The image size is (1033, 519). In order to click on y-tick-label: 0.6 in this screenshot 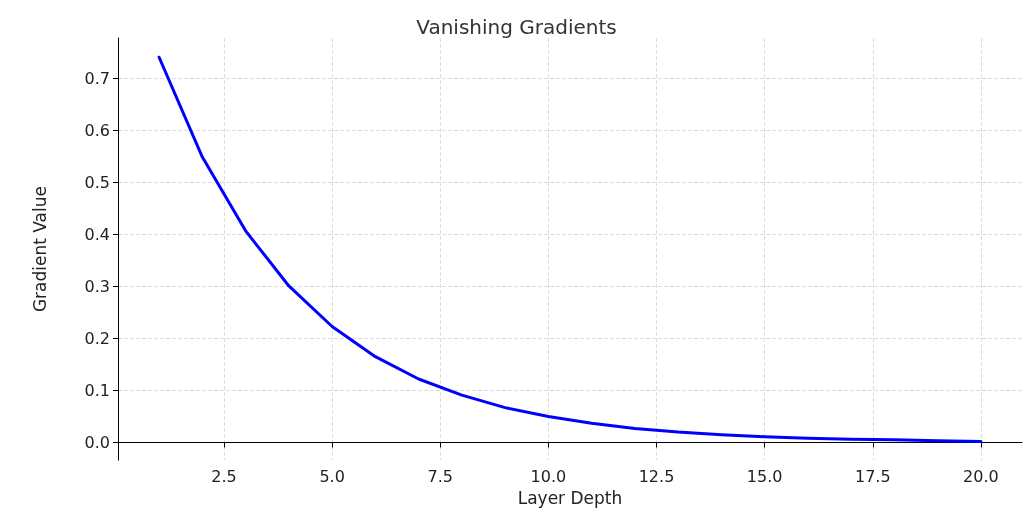, I will do `click(97, 131)`.